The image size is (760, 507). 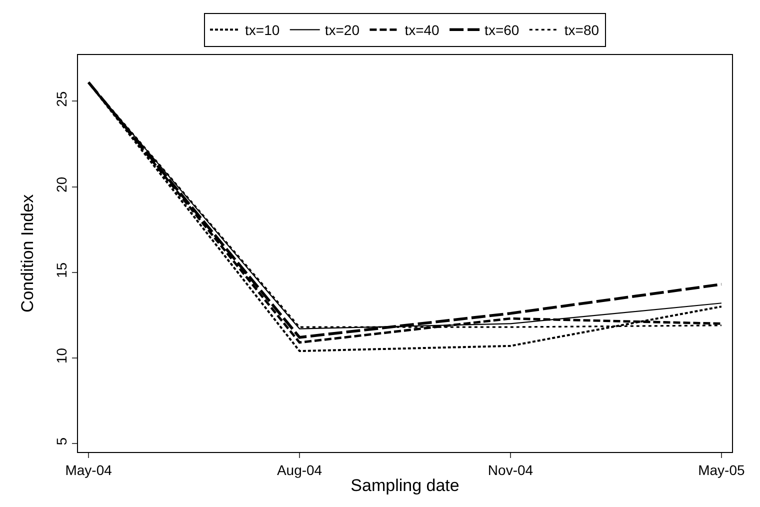 What do you see at coordinates (299, 470) in the screenshot?
I see `x-tick-label: Aug-04` at bounding box center [299, 470].